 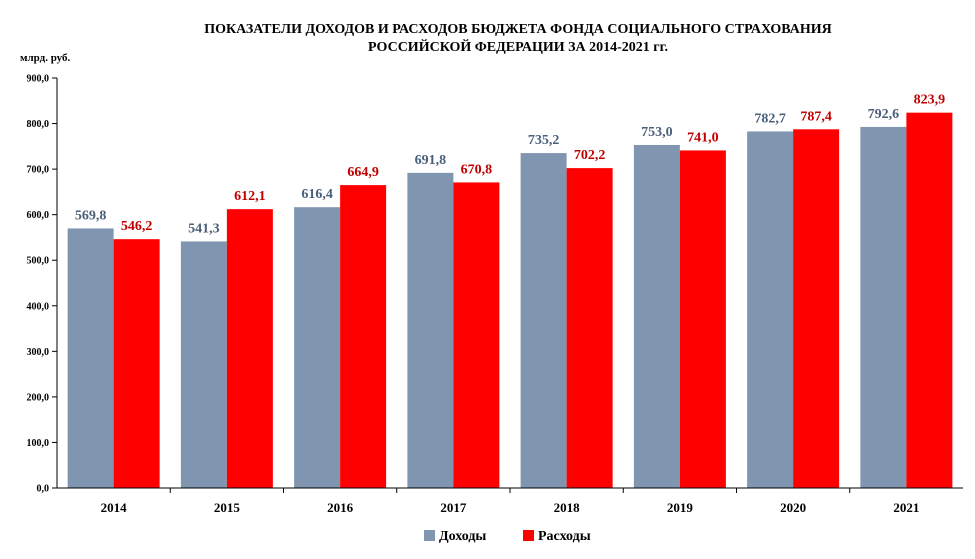 I want to click on bar-expense-2018, so click(x=589, y=328).